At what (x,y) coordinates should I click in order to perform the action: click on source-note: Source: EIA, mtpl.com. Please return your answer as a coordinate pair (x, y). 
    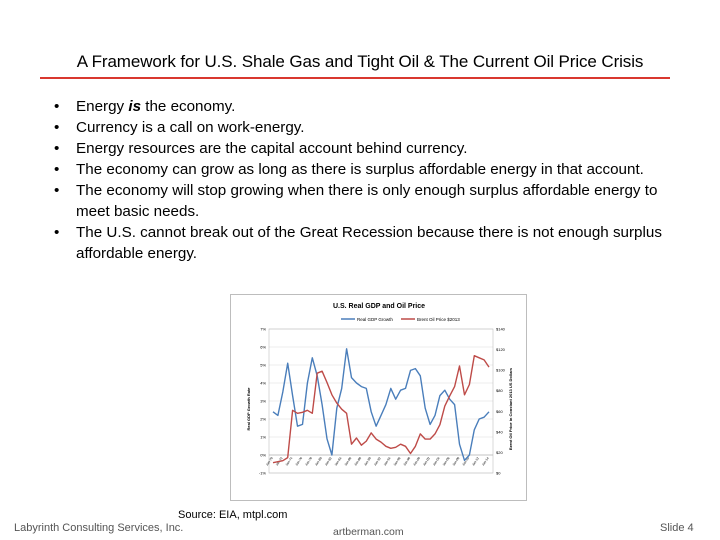
    Looking at the image, I should click on (233, 515).